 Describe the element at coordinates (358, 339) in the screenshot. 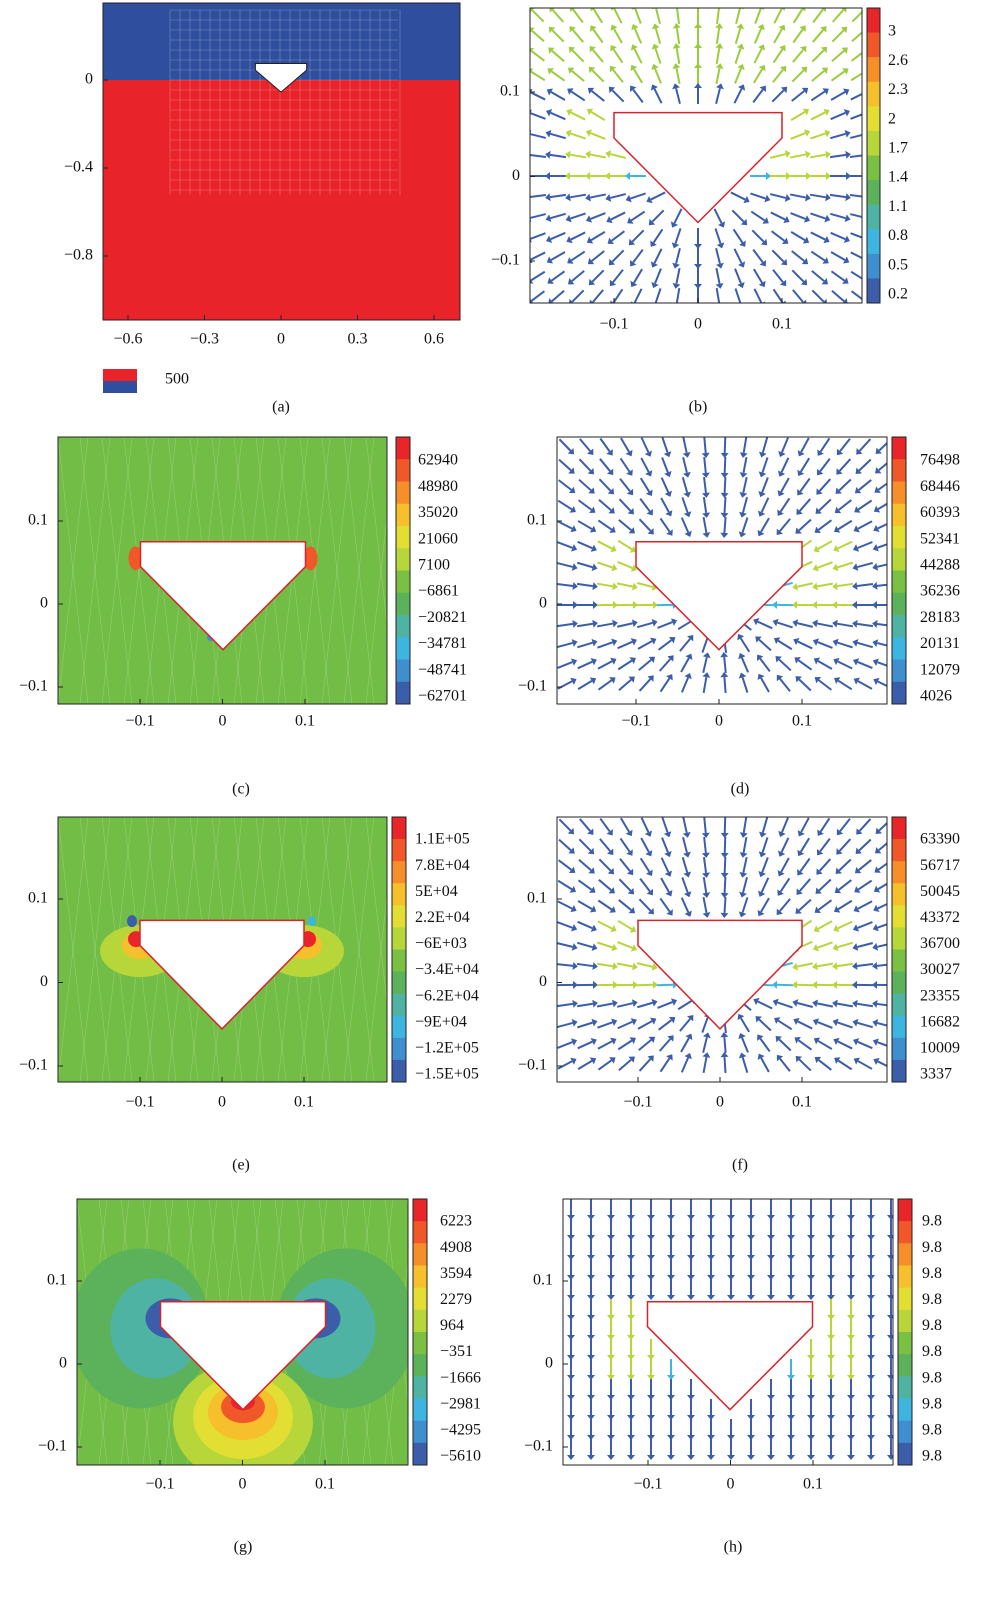

I see `x-tick-label: 0.3` at that location.